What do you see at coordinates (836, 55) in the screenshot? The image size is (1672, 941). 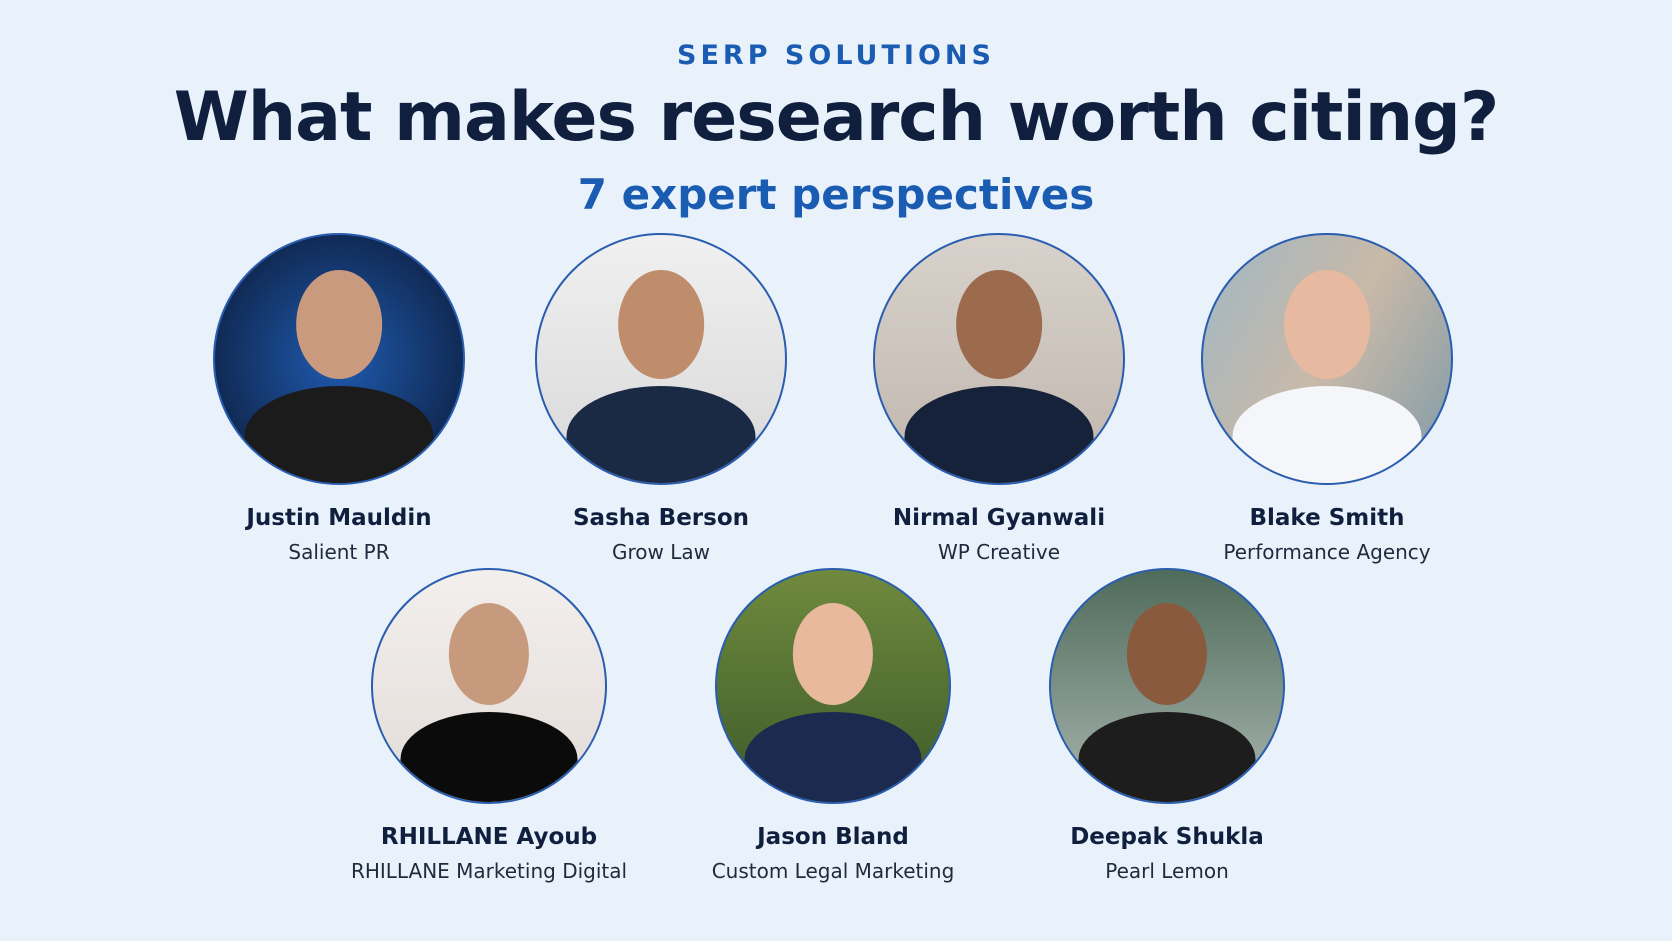 I see `brand: SERP SOLUTIONS` at bounding box center [836, 55].